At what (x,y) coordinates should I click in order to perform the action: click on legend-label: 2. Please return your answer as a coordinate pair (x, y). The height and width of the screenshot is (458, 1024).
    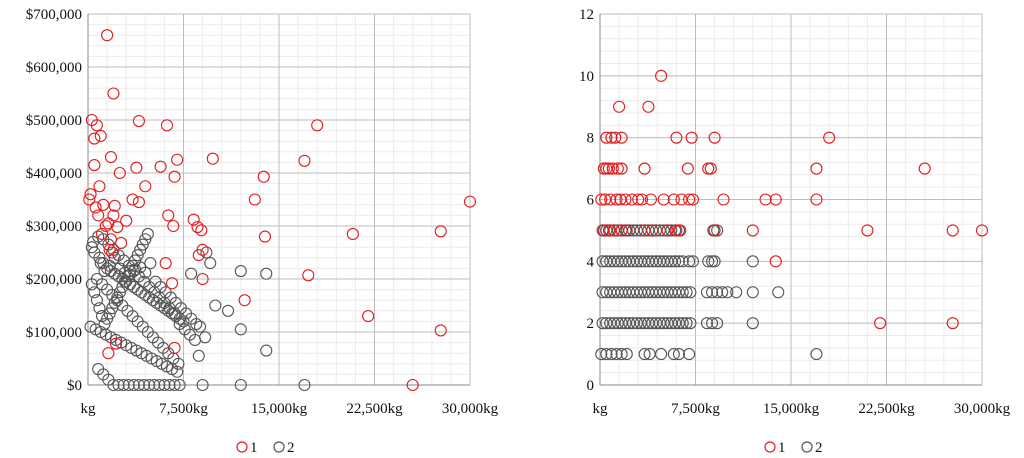
    Looking at the image, I should click on (291, 448).